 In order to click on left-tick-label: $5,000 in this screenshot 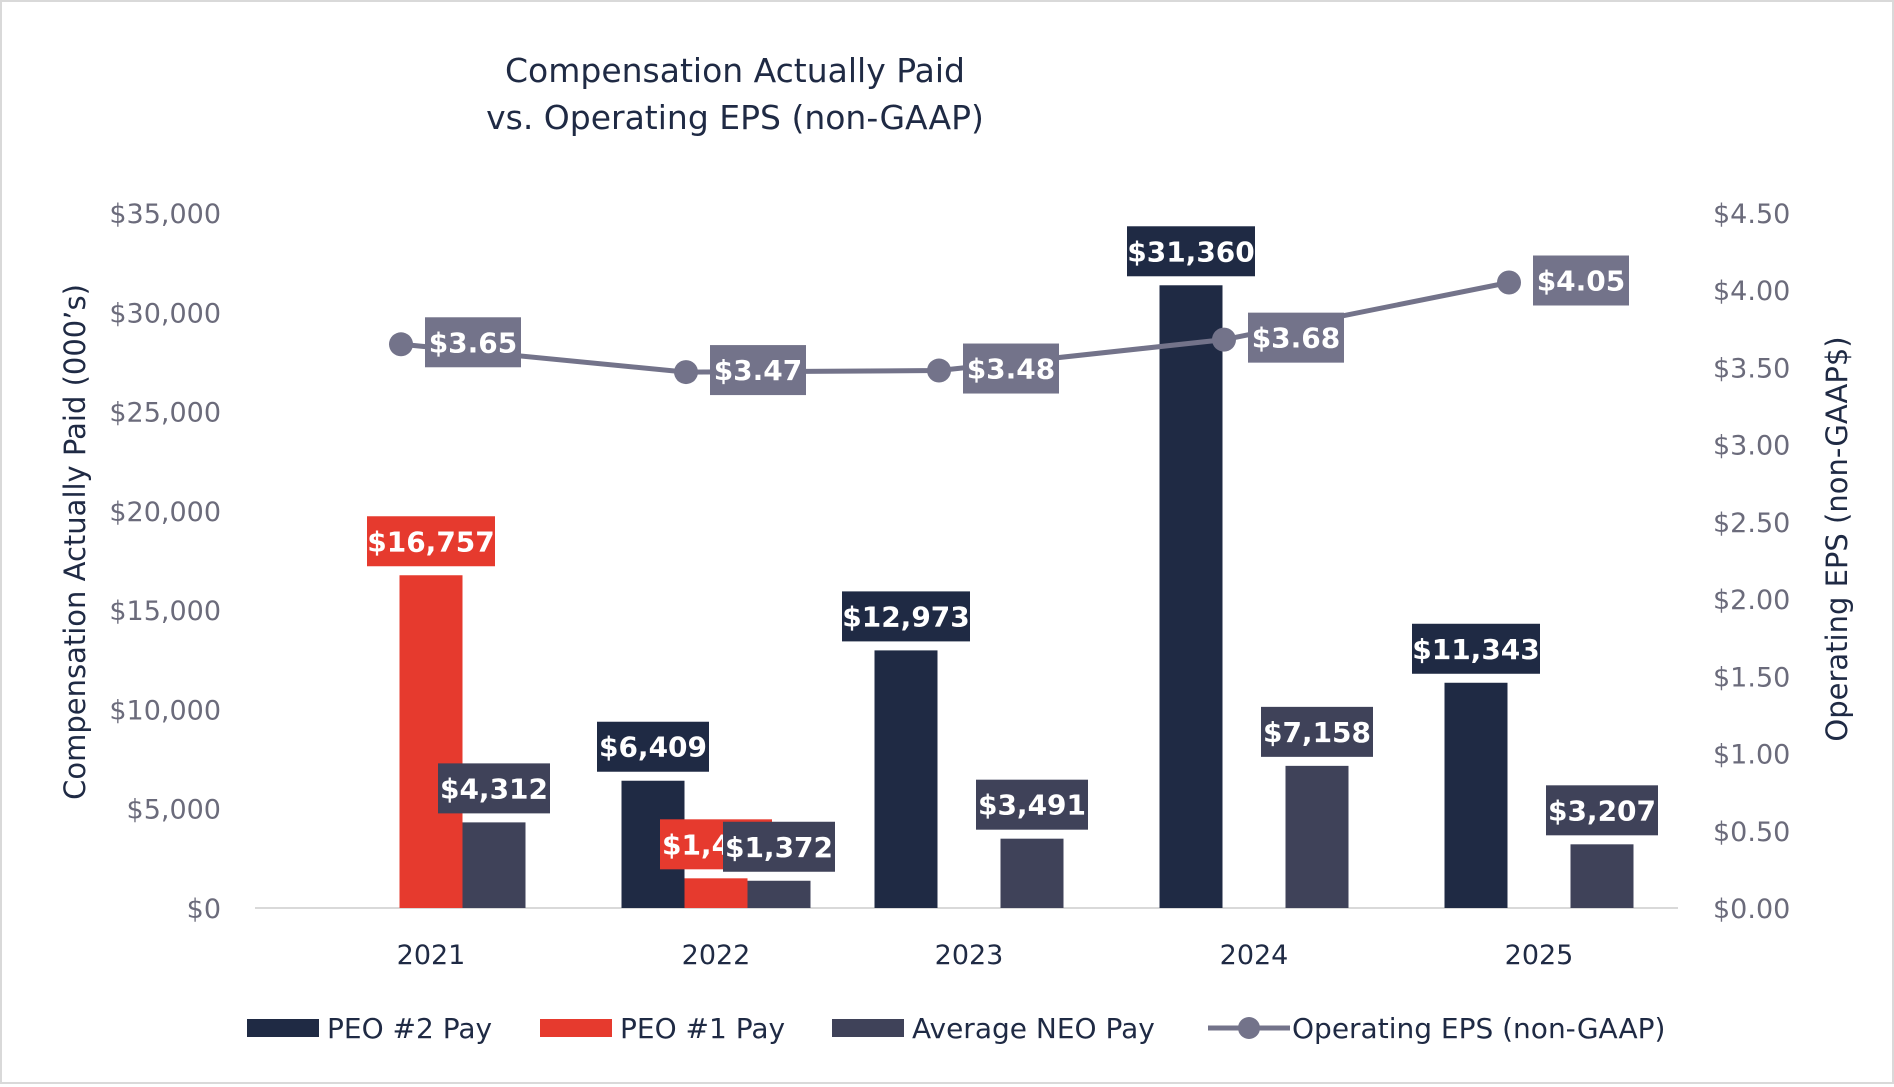, I will do `click(174, 810)`.